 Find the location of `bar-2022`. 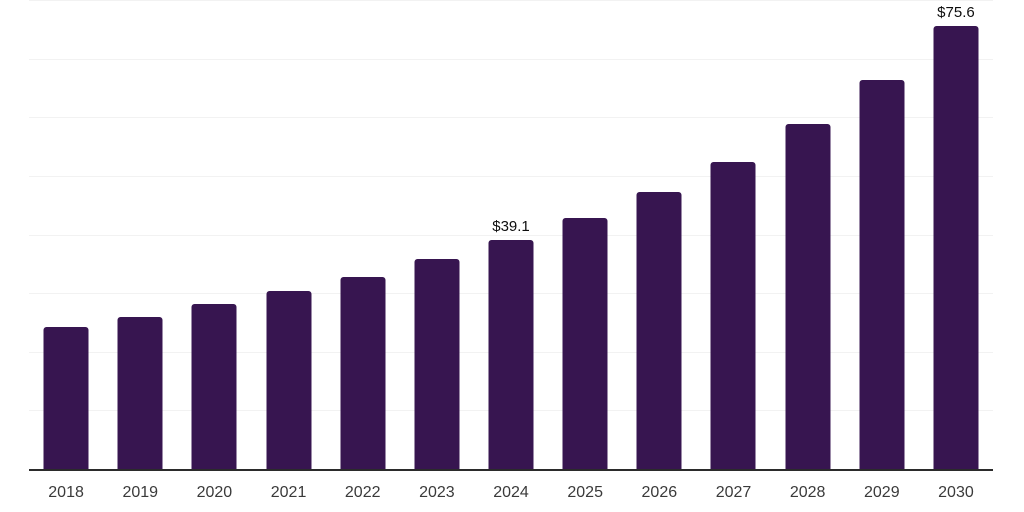

bar-2022 is located at coordinates (363, 372).